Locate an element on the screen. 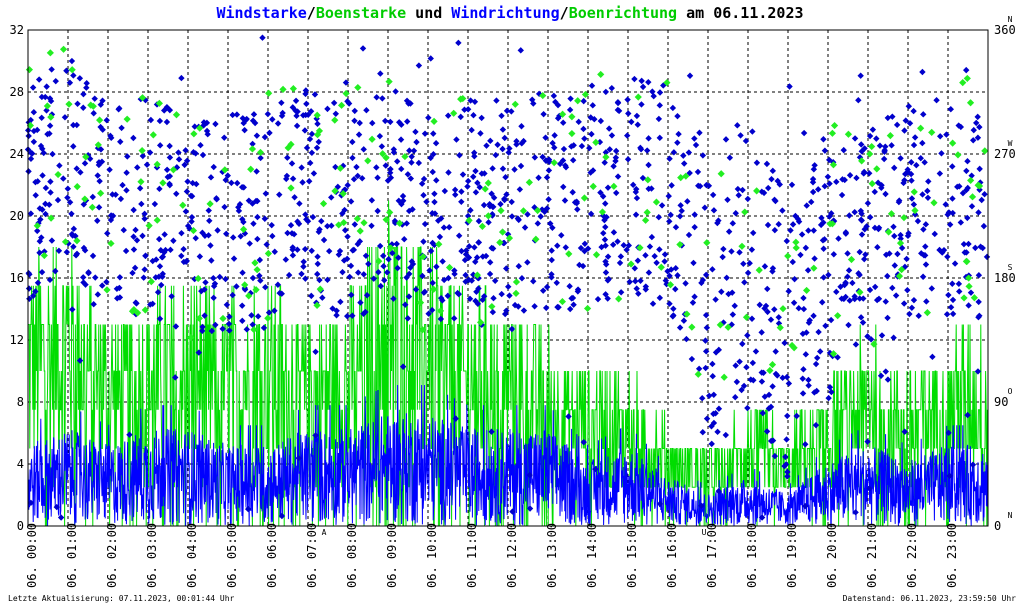 The image size is (1020, 606). marker-u: U is located at coordinates (704, 532).